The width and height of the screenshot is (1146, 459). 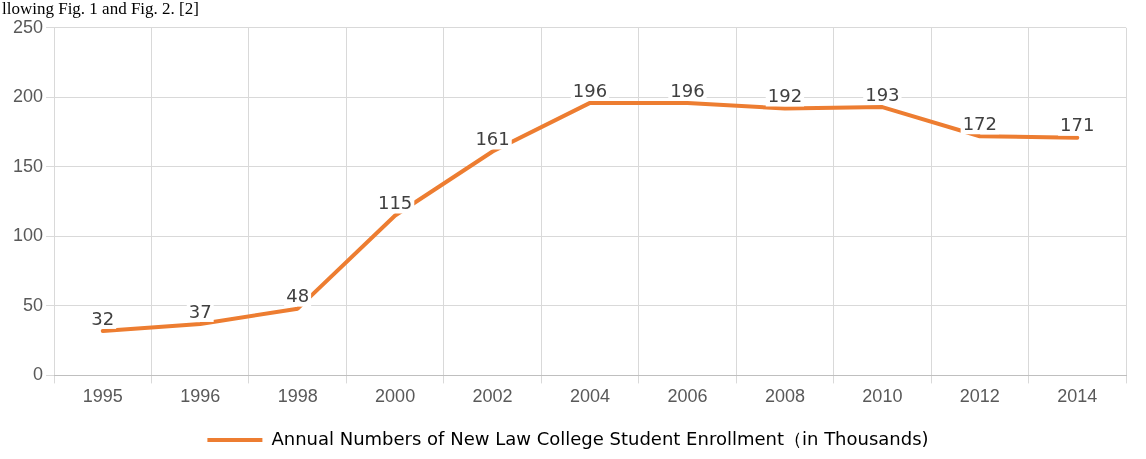 What do you see at coordinates (1077, 125) in the screenshot?
I see `data-label: 171` at bounding box center [1077, 125].